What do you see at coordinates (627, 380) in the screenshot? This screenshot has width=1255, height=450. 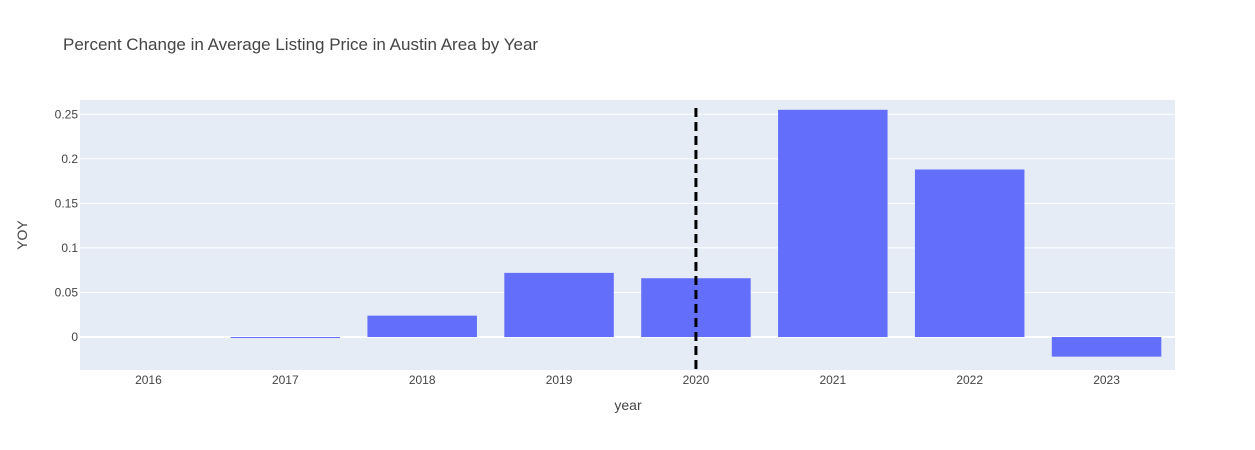 I see `x-tick-labels: 2016 2017 2018 2019 2020 2021 2022 2023` at bounding box center [627, 380].